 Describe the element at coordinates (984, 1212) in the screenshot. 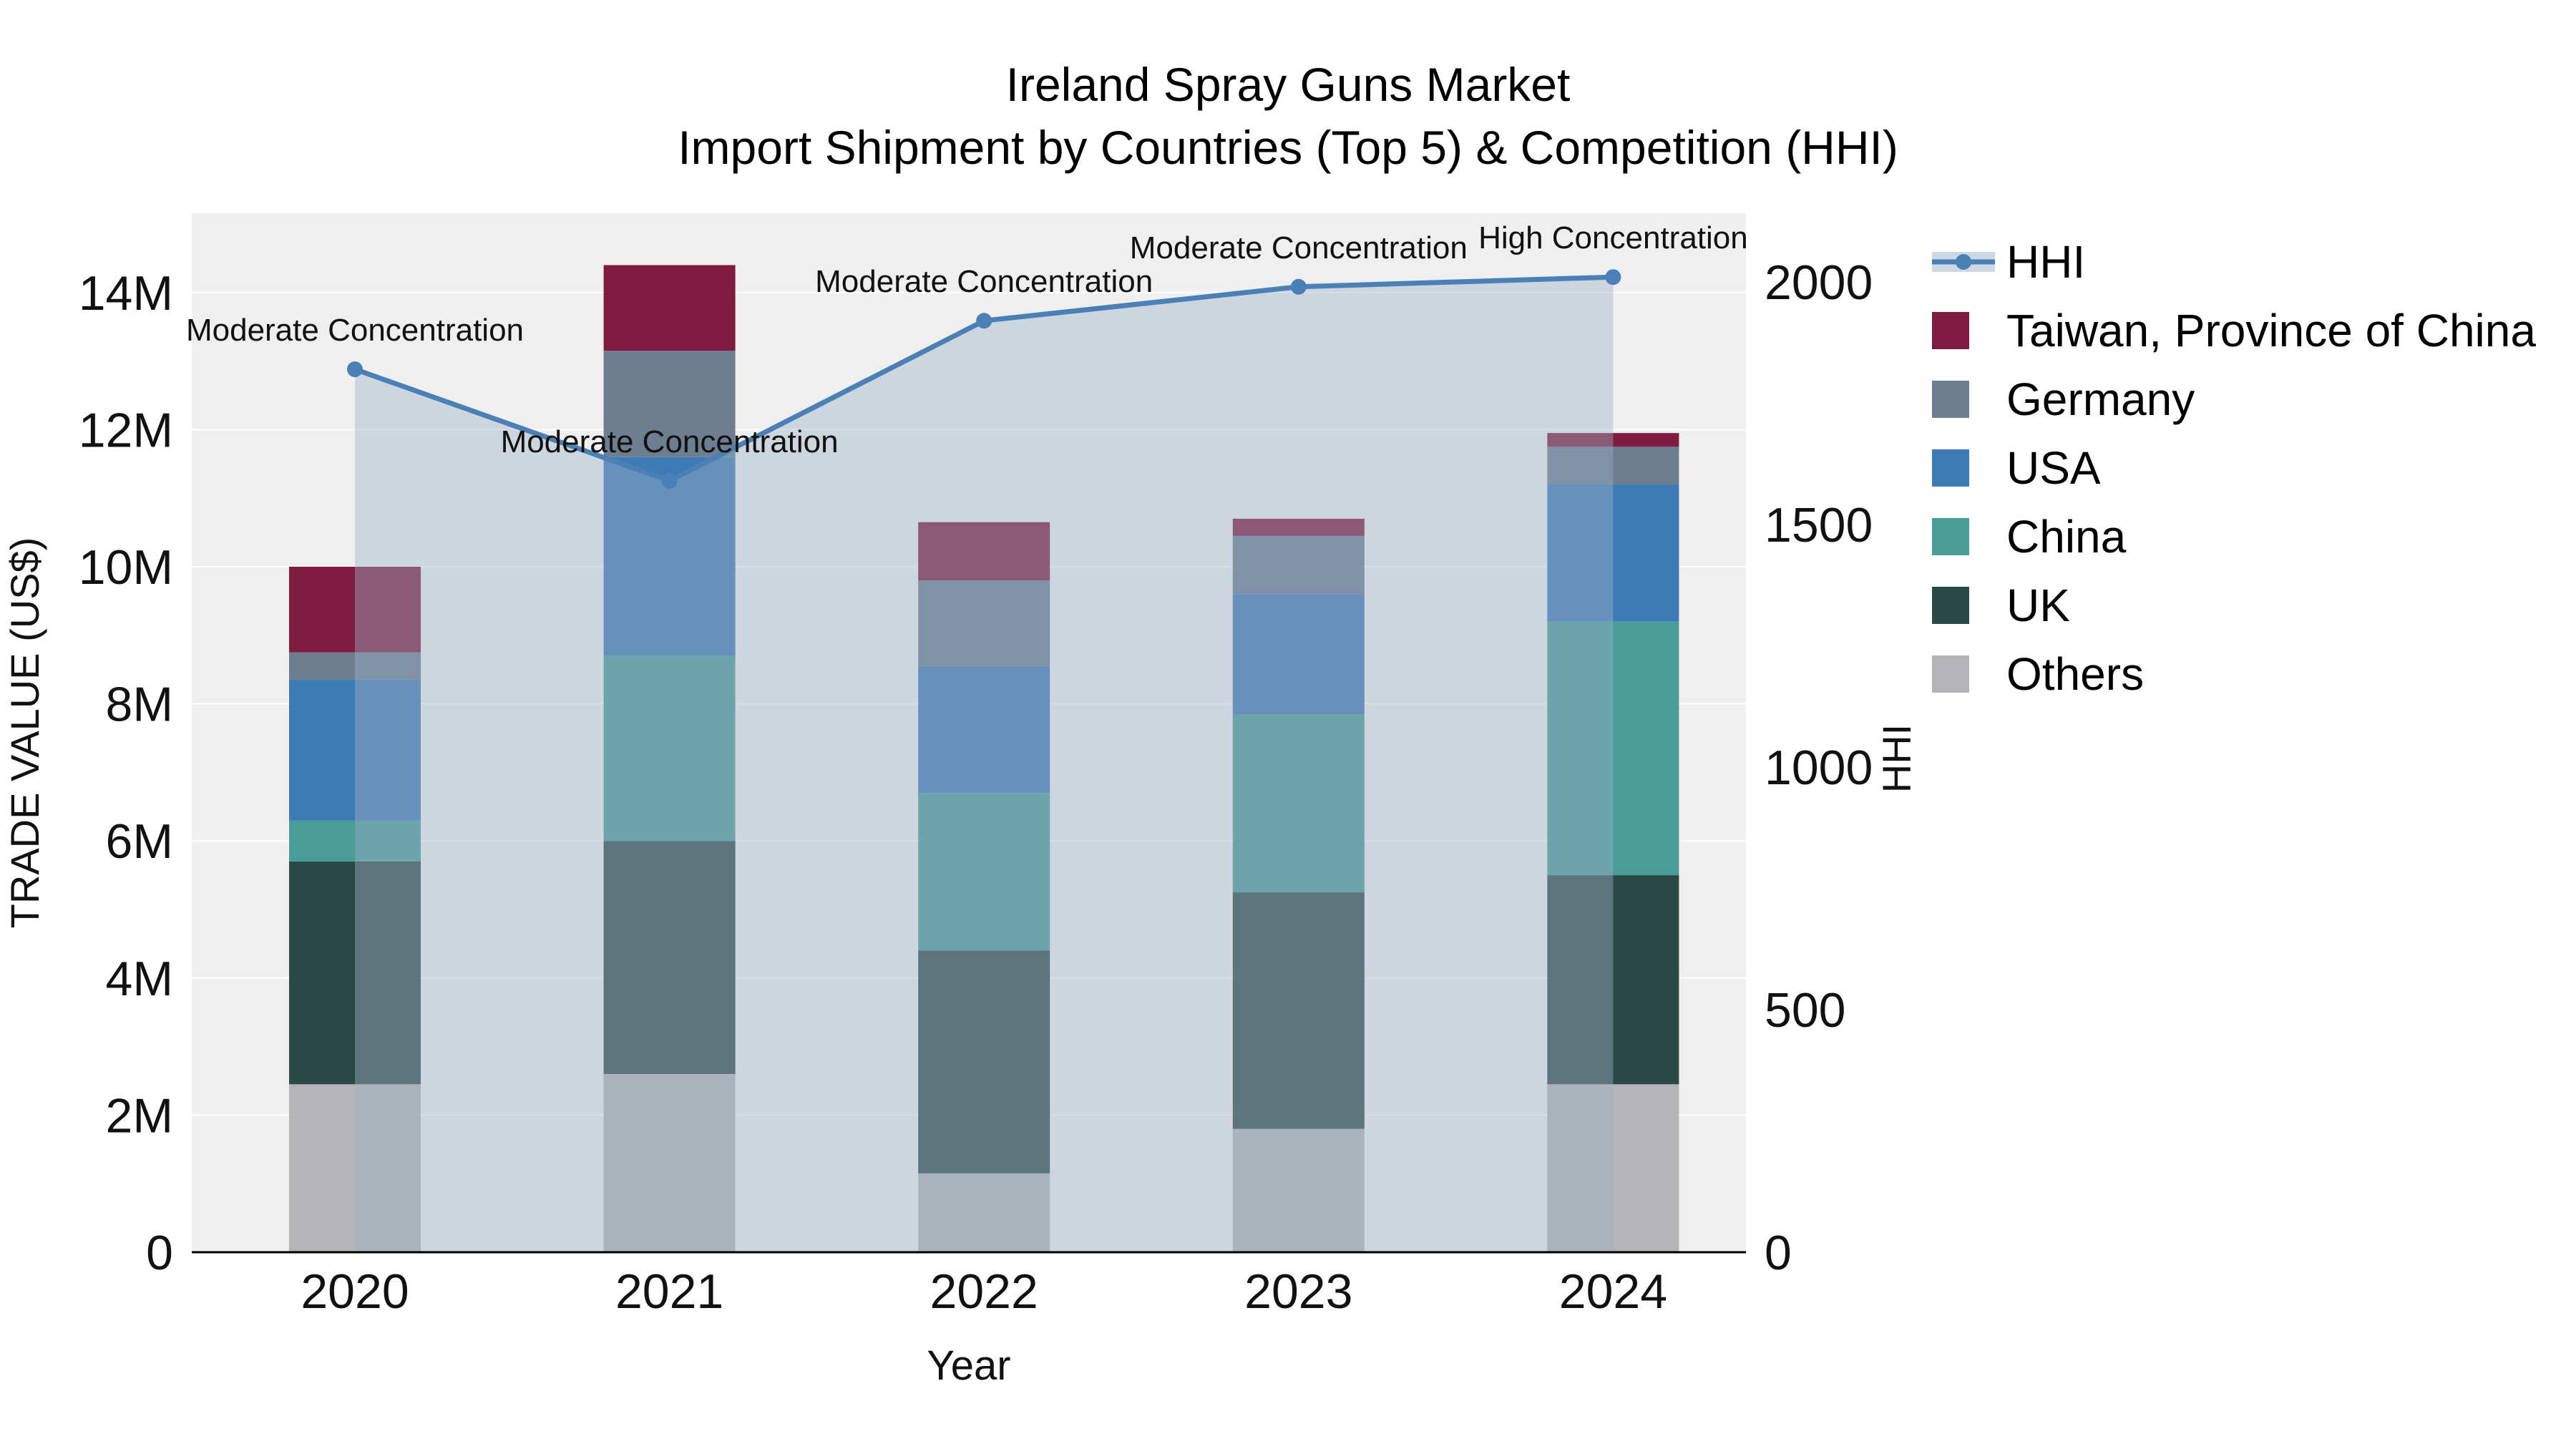

I see `bar-segment-2022-others` at that location.